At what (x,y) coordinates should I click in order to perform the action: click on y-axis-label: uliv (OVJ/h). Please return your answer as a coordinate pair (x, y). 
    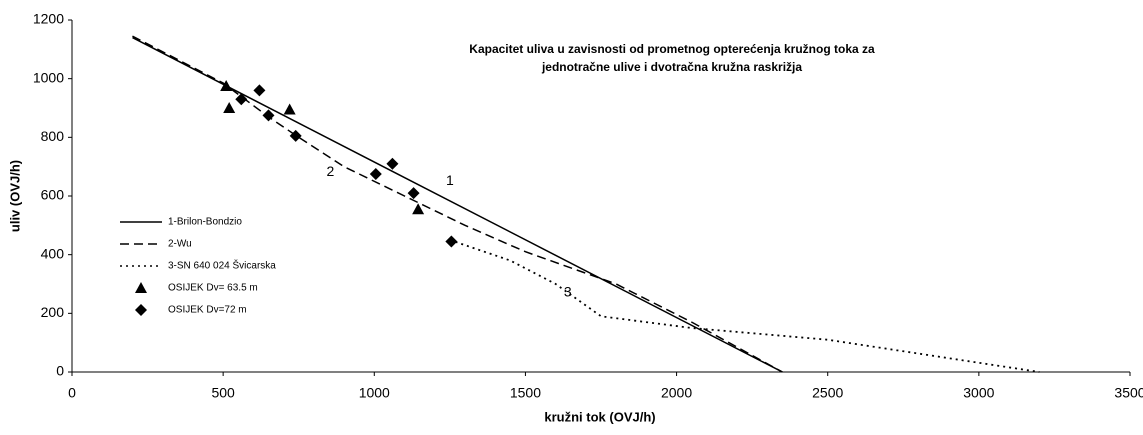
    Looking at the image, I should click on (14, 196).